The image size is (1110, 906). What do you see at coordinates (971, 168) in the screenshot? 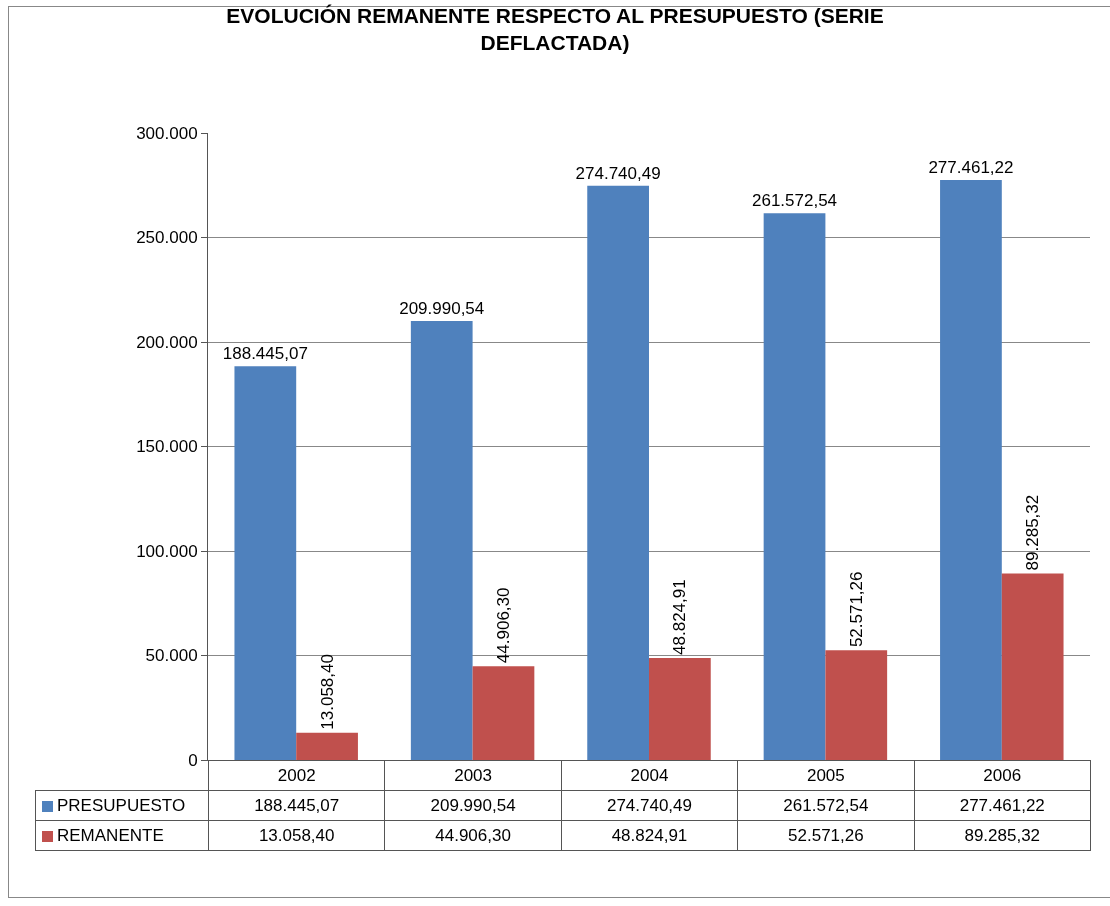
I see `text: 277.461,22` at bounding box center [971, 168].